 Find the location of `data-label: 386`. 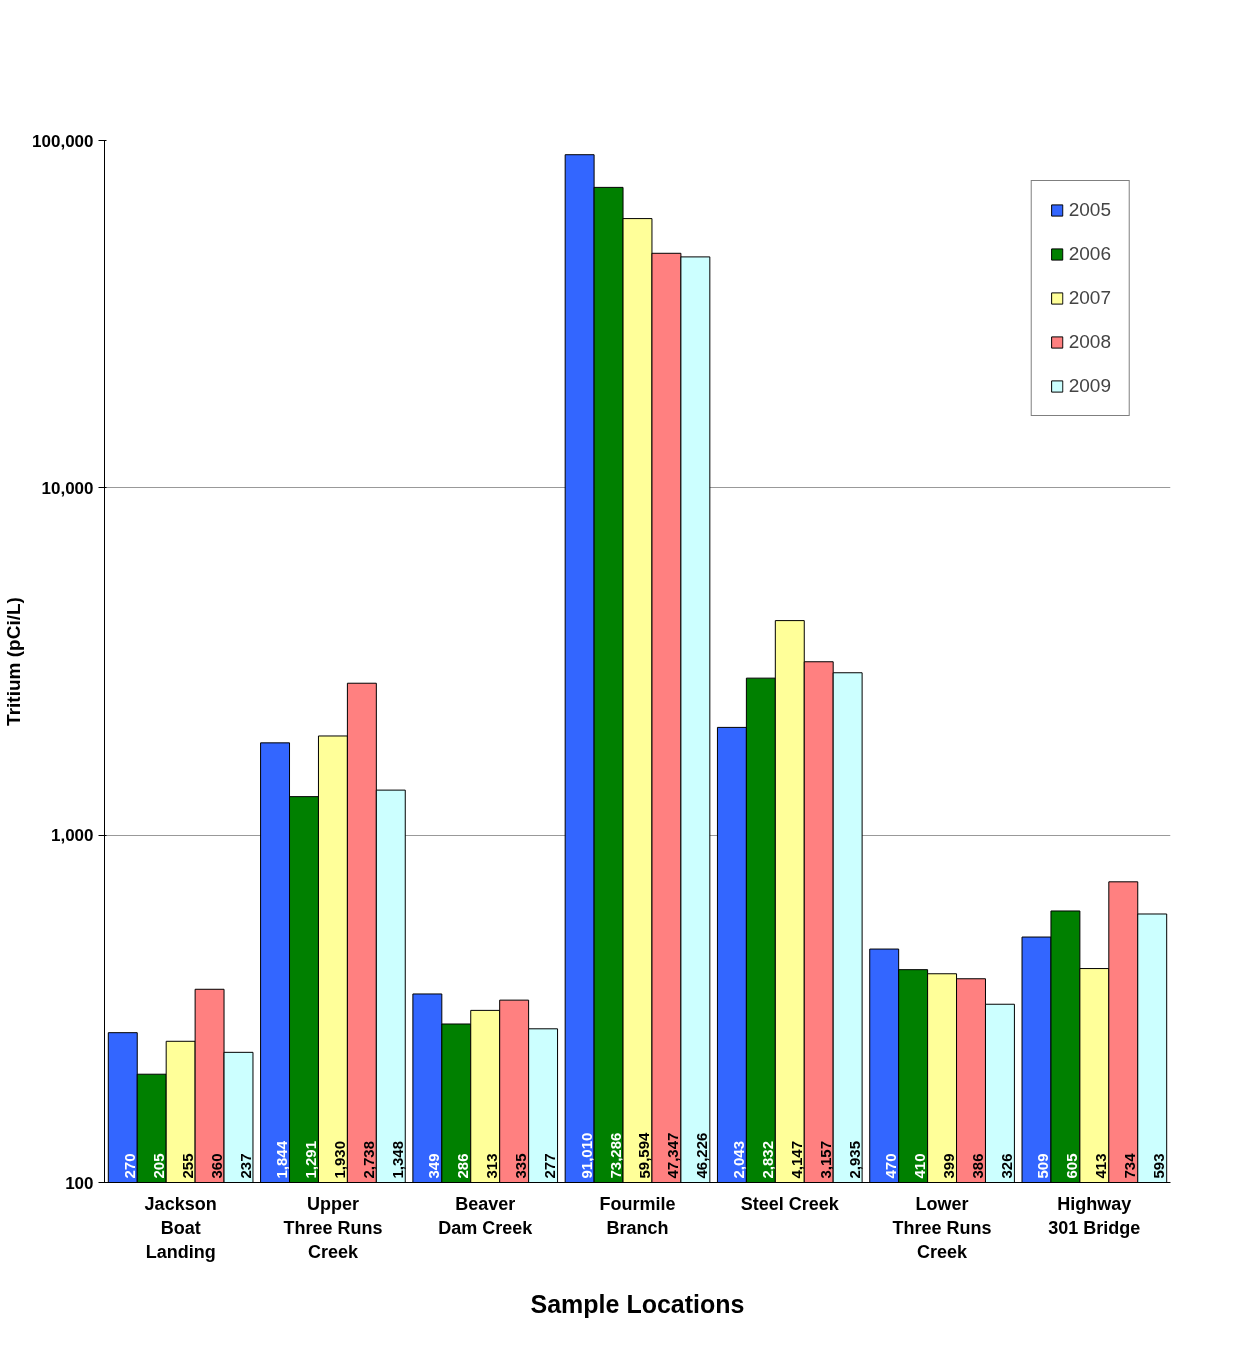

data-label: 386 is located at coordinates (978, 1166).